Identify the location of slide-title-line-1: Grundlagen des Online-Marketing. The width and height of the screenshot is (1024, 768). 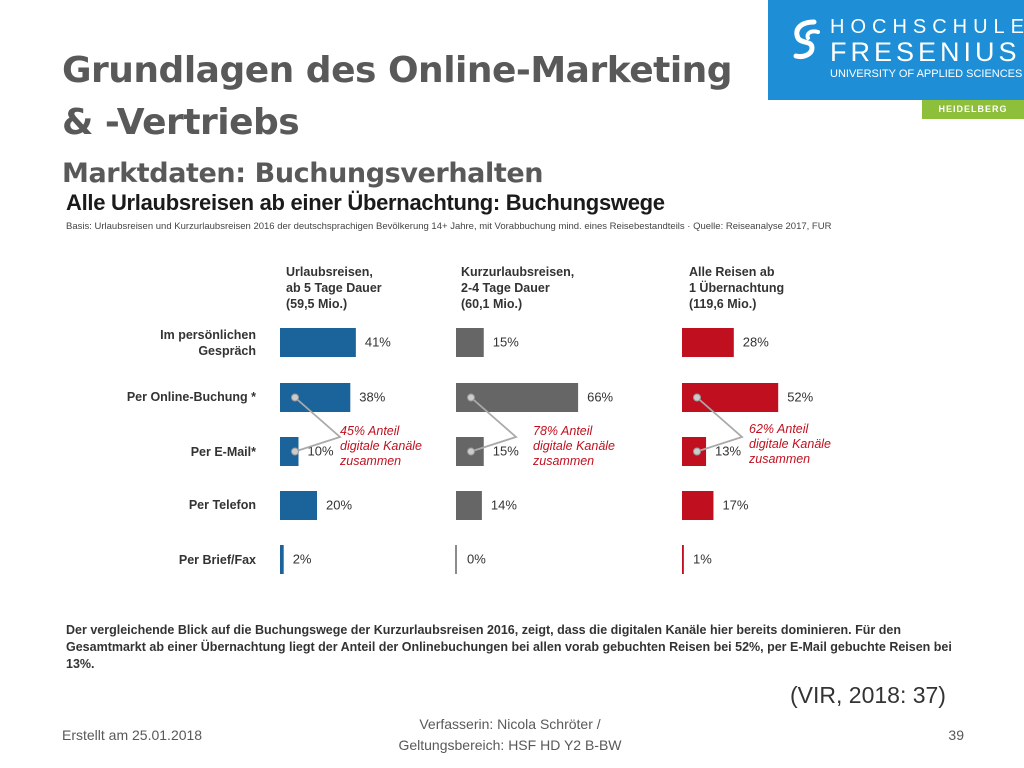
(397, 70).